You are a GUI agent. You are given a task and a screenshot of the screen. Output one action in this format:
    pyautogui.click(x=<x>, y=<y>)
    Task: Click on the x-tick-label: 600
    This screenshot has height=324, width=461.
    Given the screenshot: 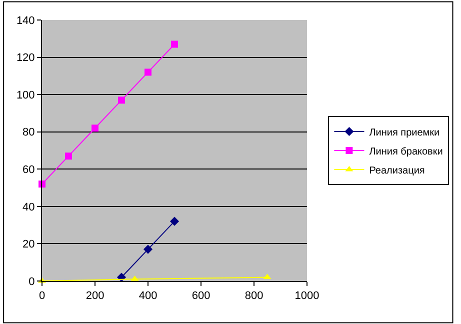 What is the action you would take?
    pyautogui.click(x=201, y=296)
    